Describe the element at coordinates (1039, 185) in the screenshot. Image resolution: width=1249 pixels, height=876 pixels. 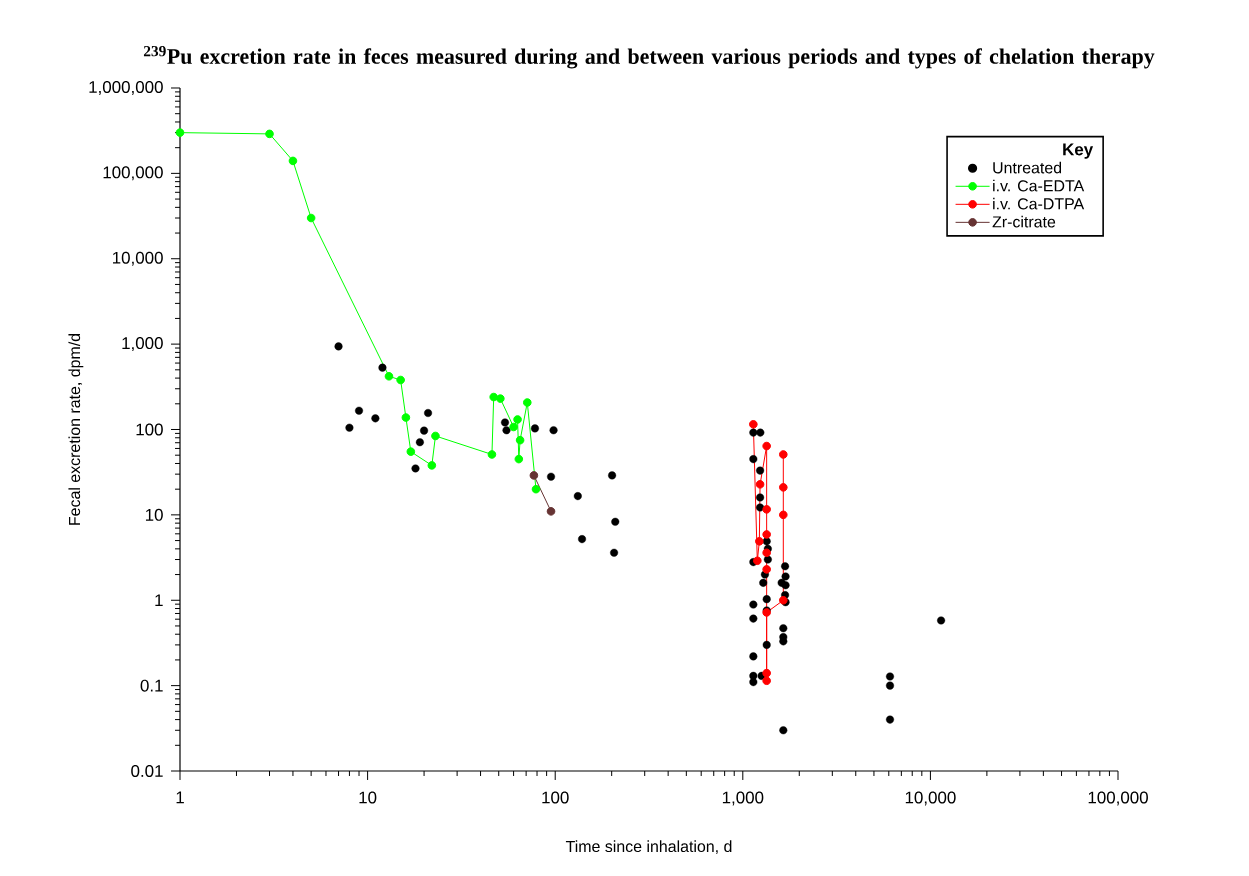
I see `legend-label: i.v. Ca-EDTA` at that location.